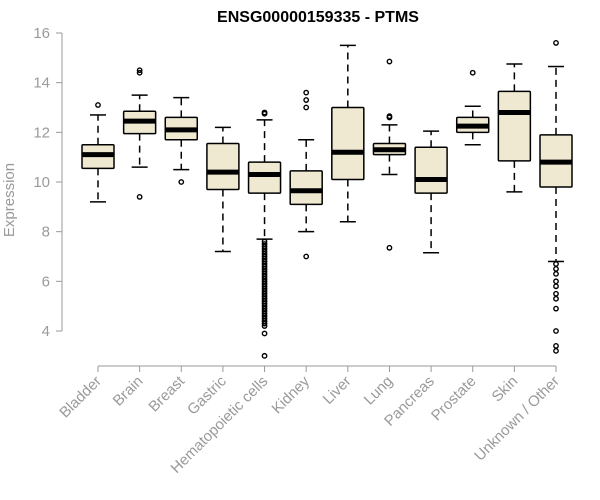 The image size is (600, 500). What do you see at coordinates (505, 389) in the screenshot?
I see `x-tick-label: Skin` at bounding box center [505, 389].